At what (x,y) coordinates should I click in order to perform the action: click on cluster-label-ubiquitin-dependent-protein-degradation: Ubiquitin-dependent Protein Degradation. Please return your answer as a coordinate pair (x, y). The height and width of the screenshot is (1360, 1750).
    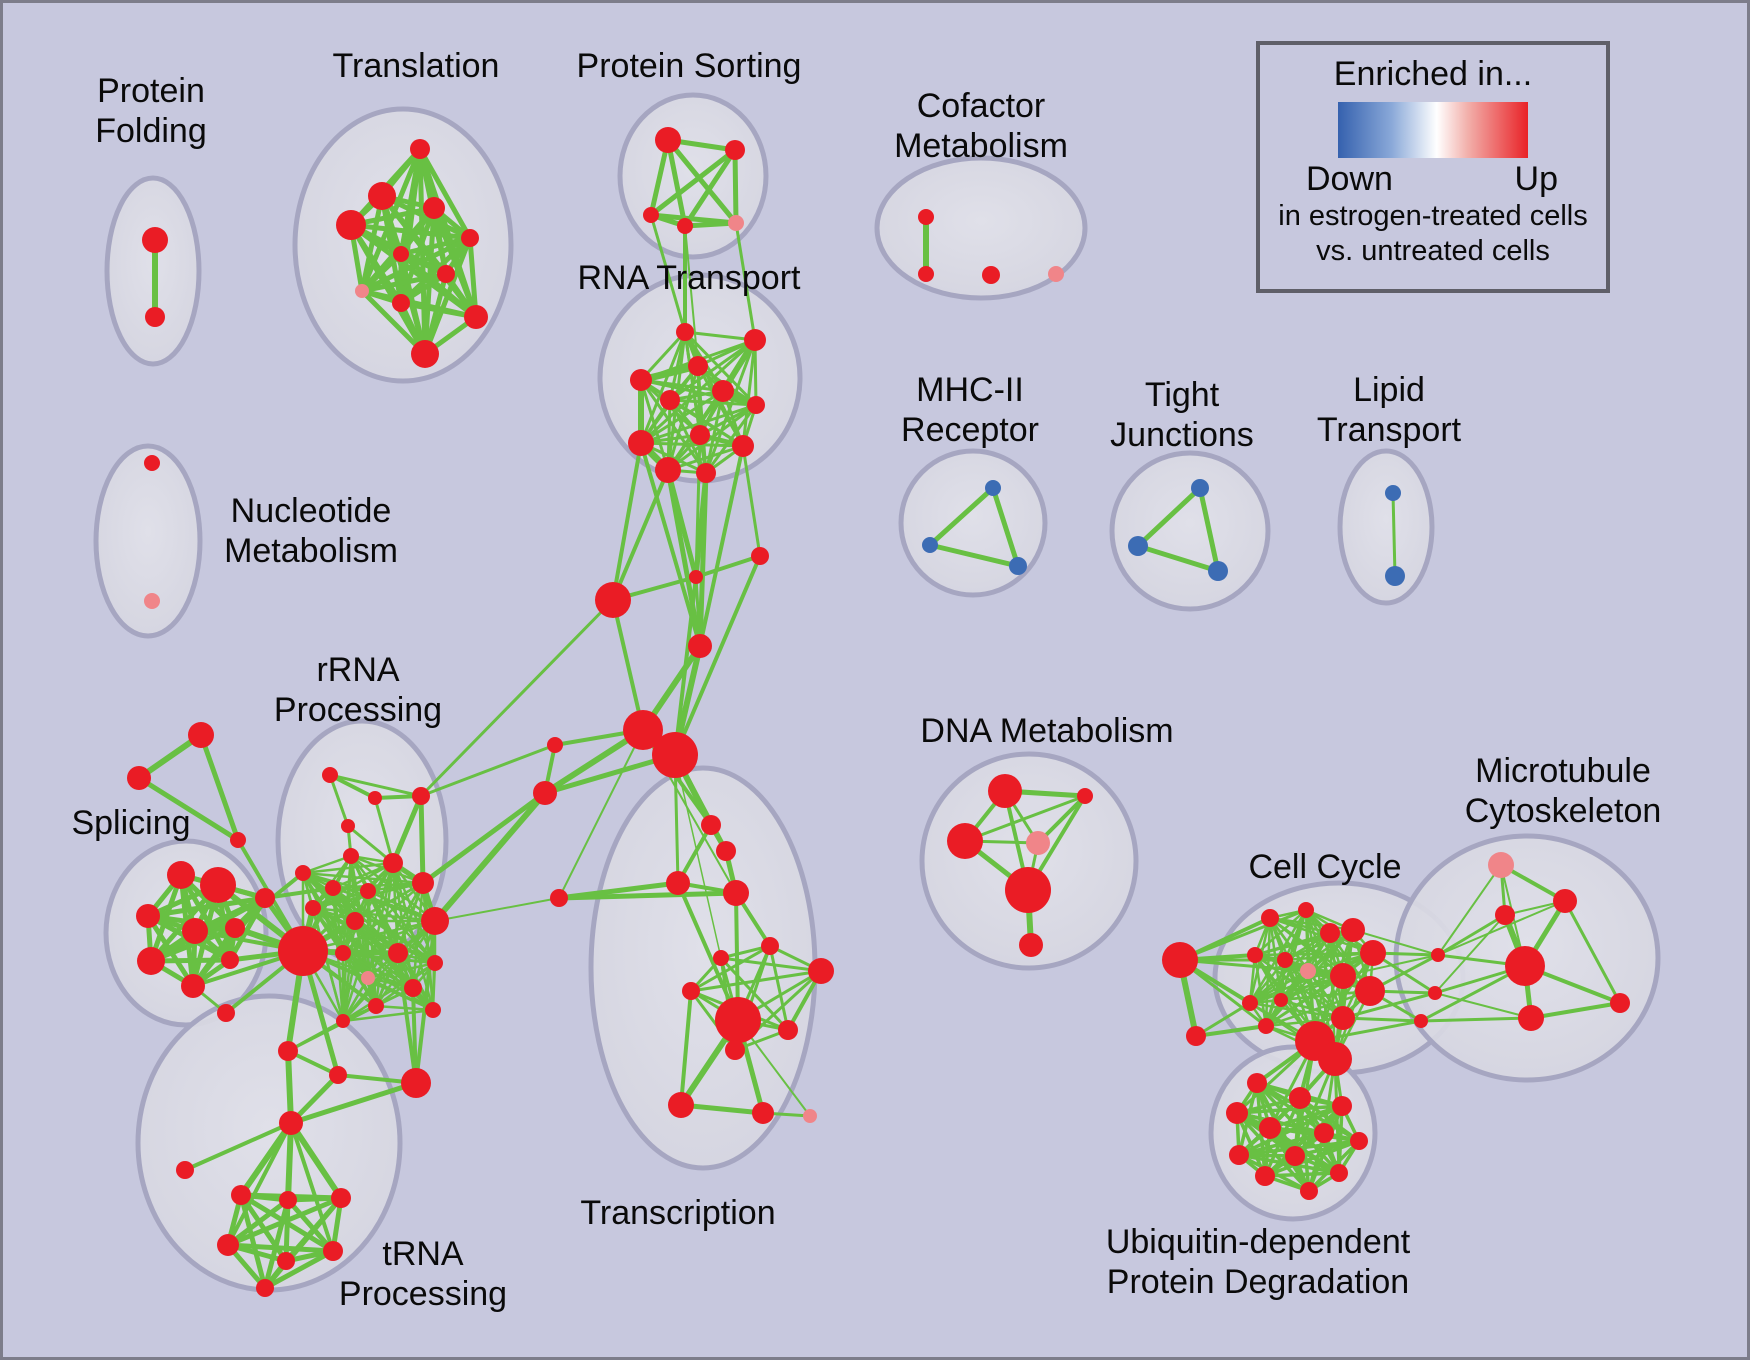
    Looking at the image, I should click on (1258, 1262).